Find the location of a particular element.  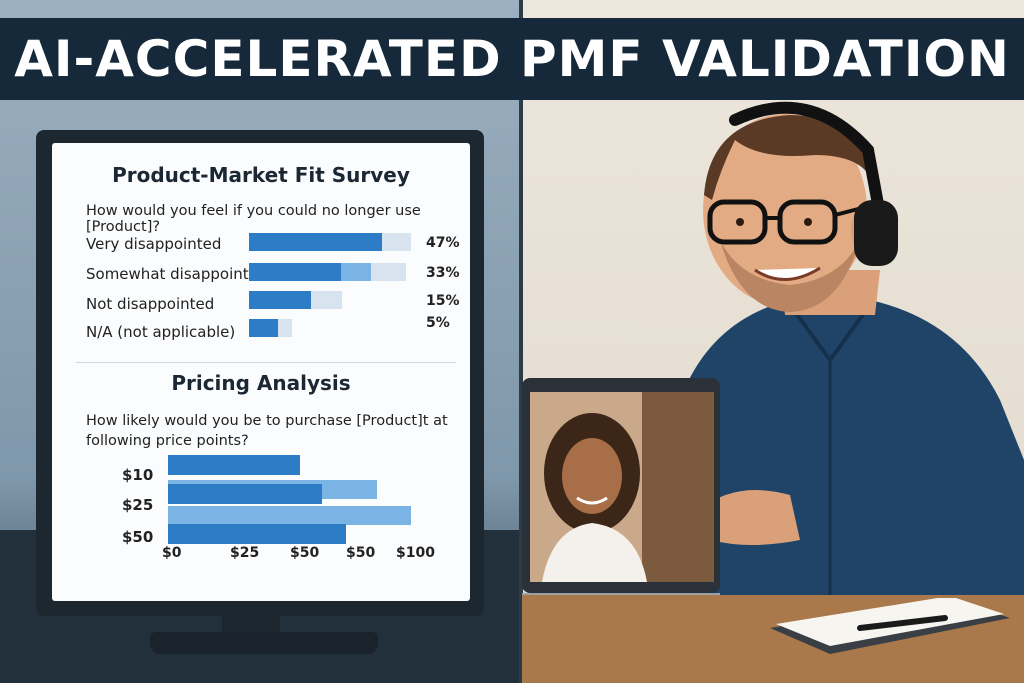

survey-row-label: Not disappointed is located at coordinates (150, 304).